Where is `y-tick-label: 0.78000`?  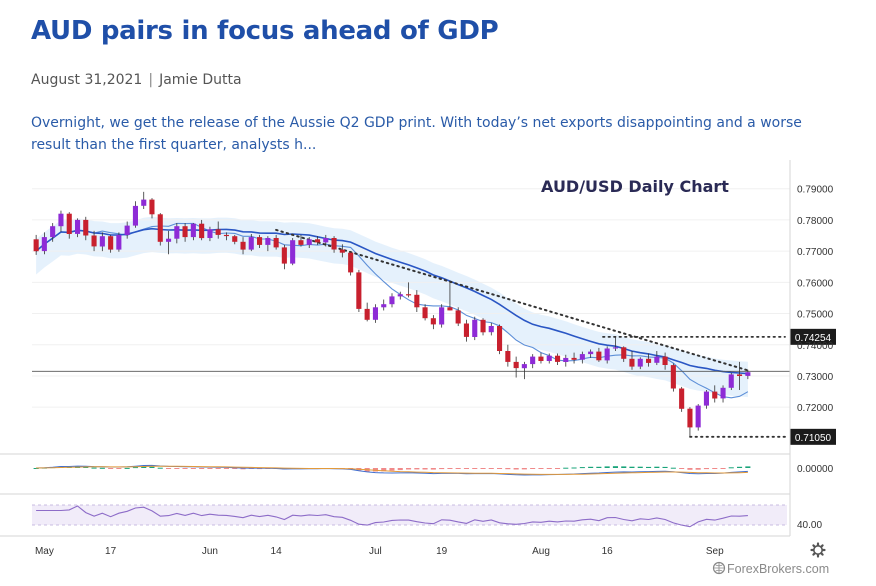 y-tick-label: 0.78000 is located at coordinates (815, 221).